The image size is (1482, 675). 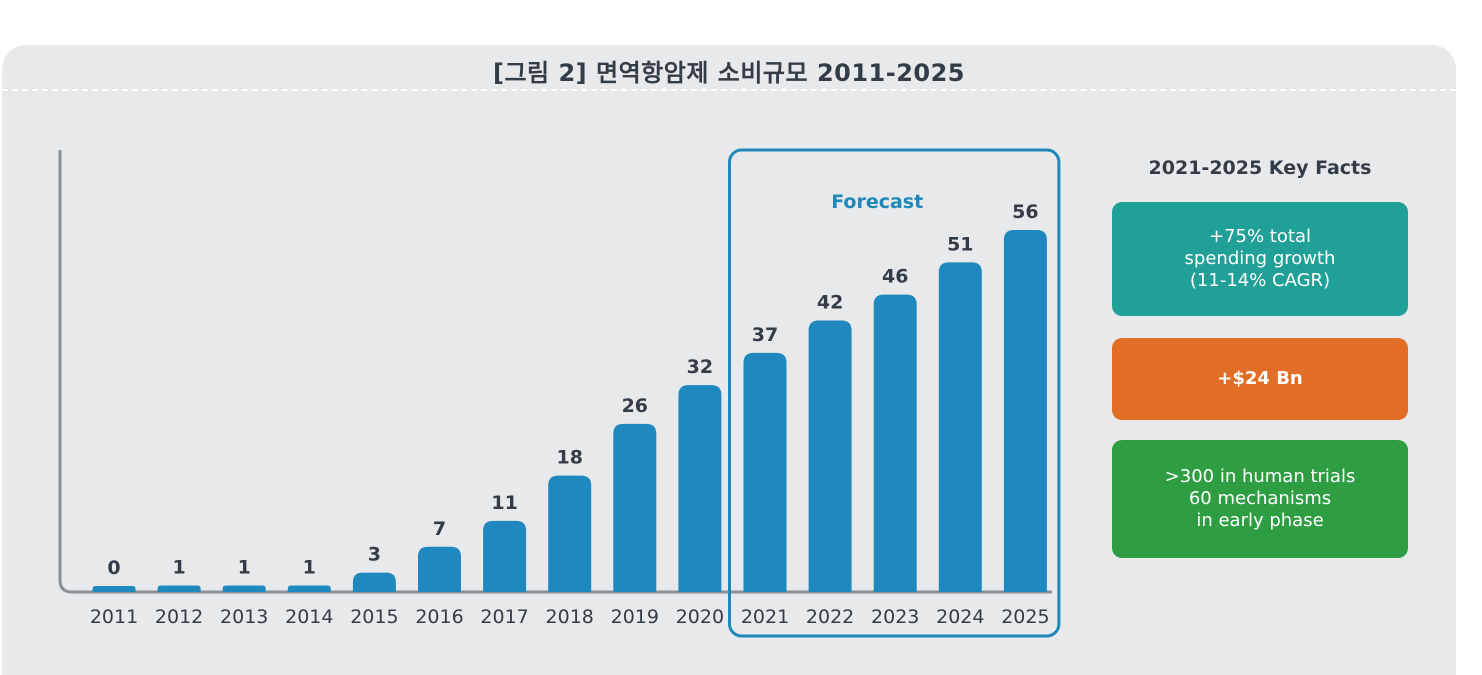 What do you see at coordinates (244, 617) in the screenshot?
I see `x-tick-label: 2013` at bounding box center [244, 617].